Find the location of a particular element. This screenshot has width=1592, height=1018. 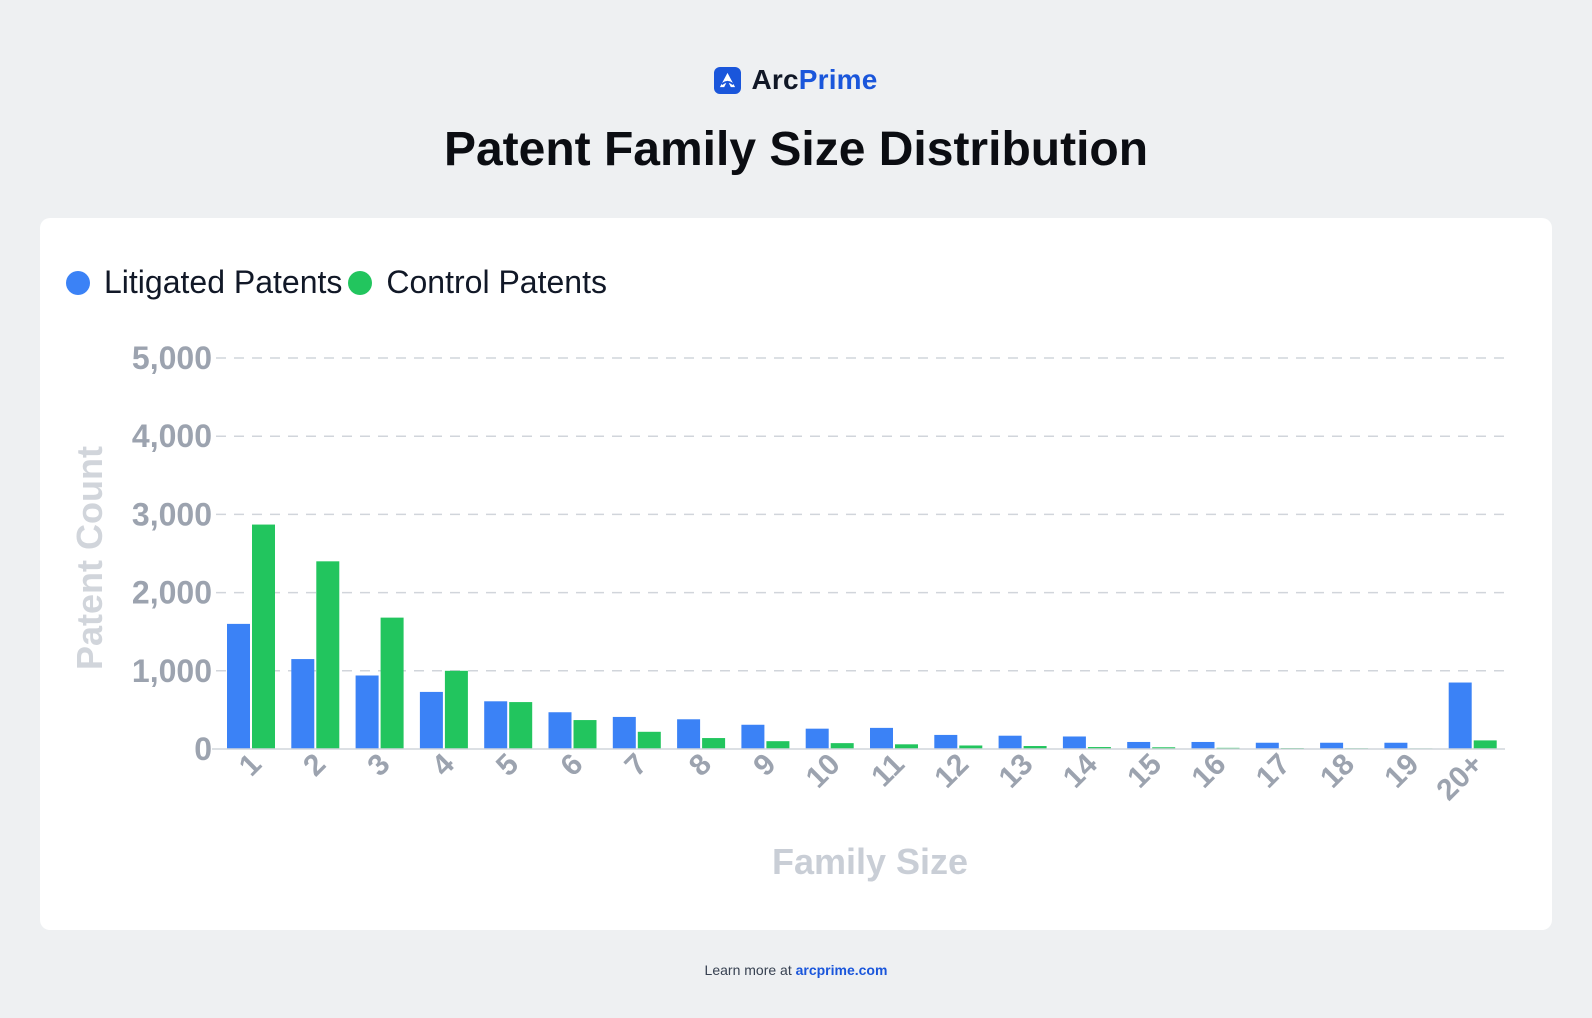

x-tick-label: 17 is located at coordinates (1273, 771).